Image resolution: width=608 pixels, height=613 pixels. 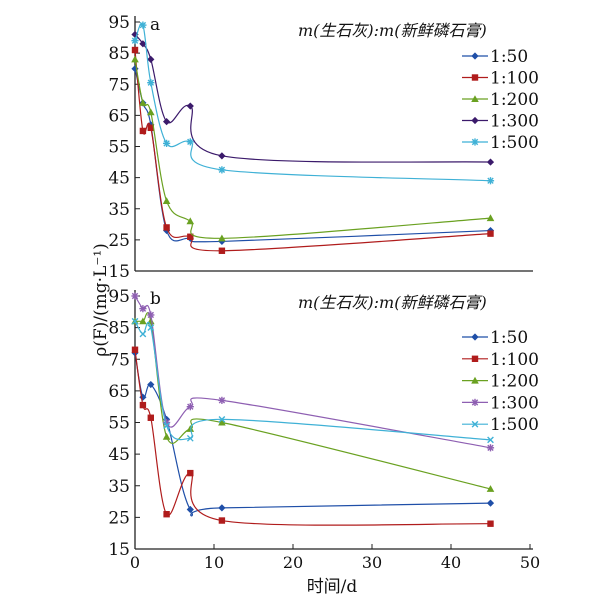 I want to click on y-tick-label: 55, so click(x=119, y=424).